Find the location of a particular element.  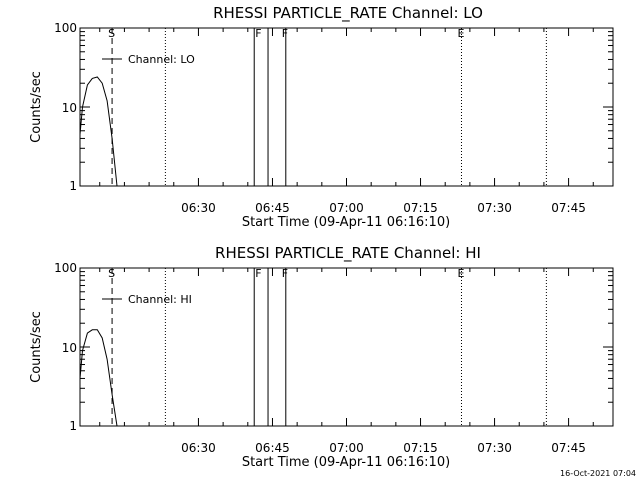

legend-label: Channel: LO is located at coordinates (161, 59).